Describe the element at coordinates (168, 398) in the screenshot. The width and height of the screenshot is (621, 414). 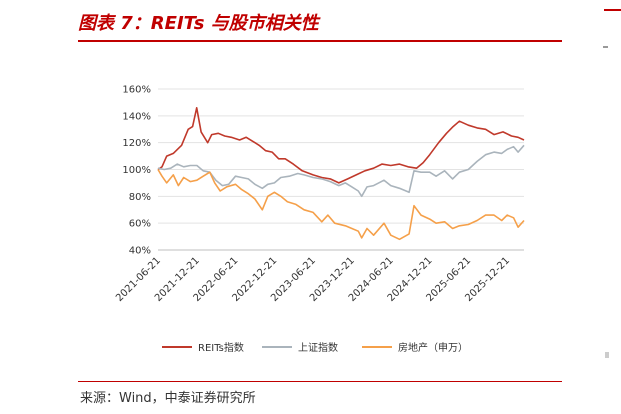
I see `source-note: 来源：Wind，中泰证券研究所` at that location.